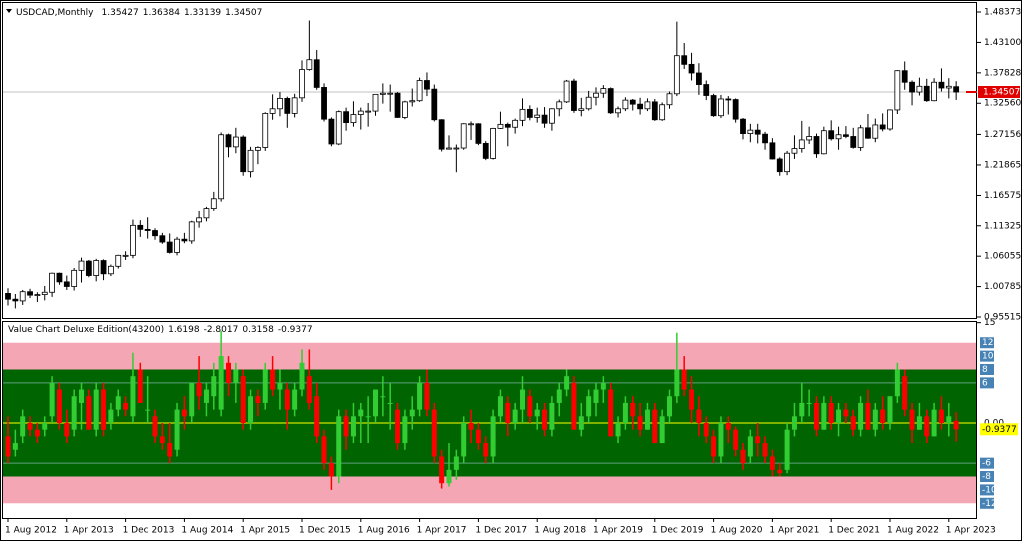 The height and width of the screenshot is (544, 1024). I want to click on level-label: 8, so click(985, 370).